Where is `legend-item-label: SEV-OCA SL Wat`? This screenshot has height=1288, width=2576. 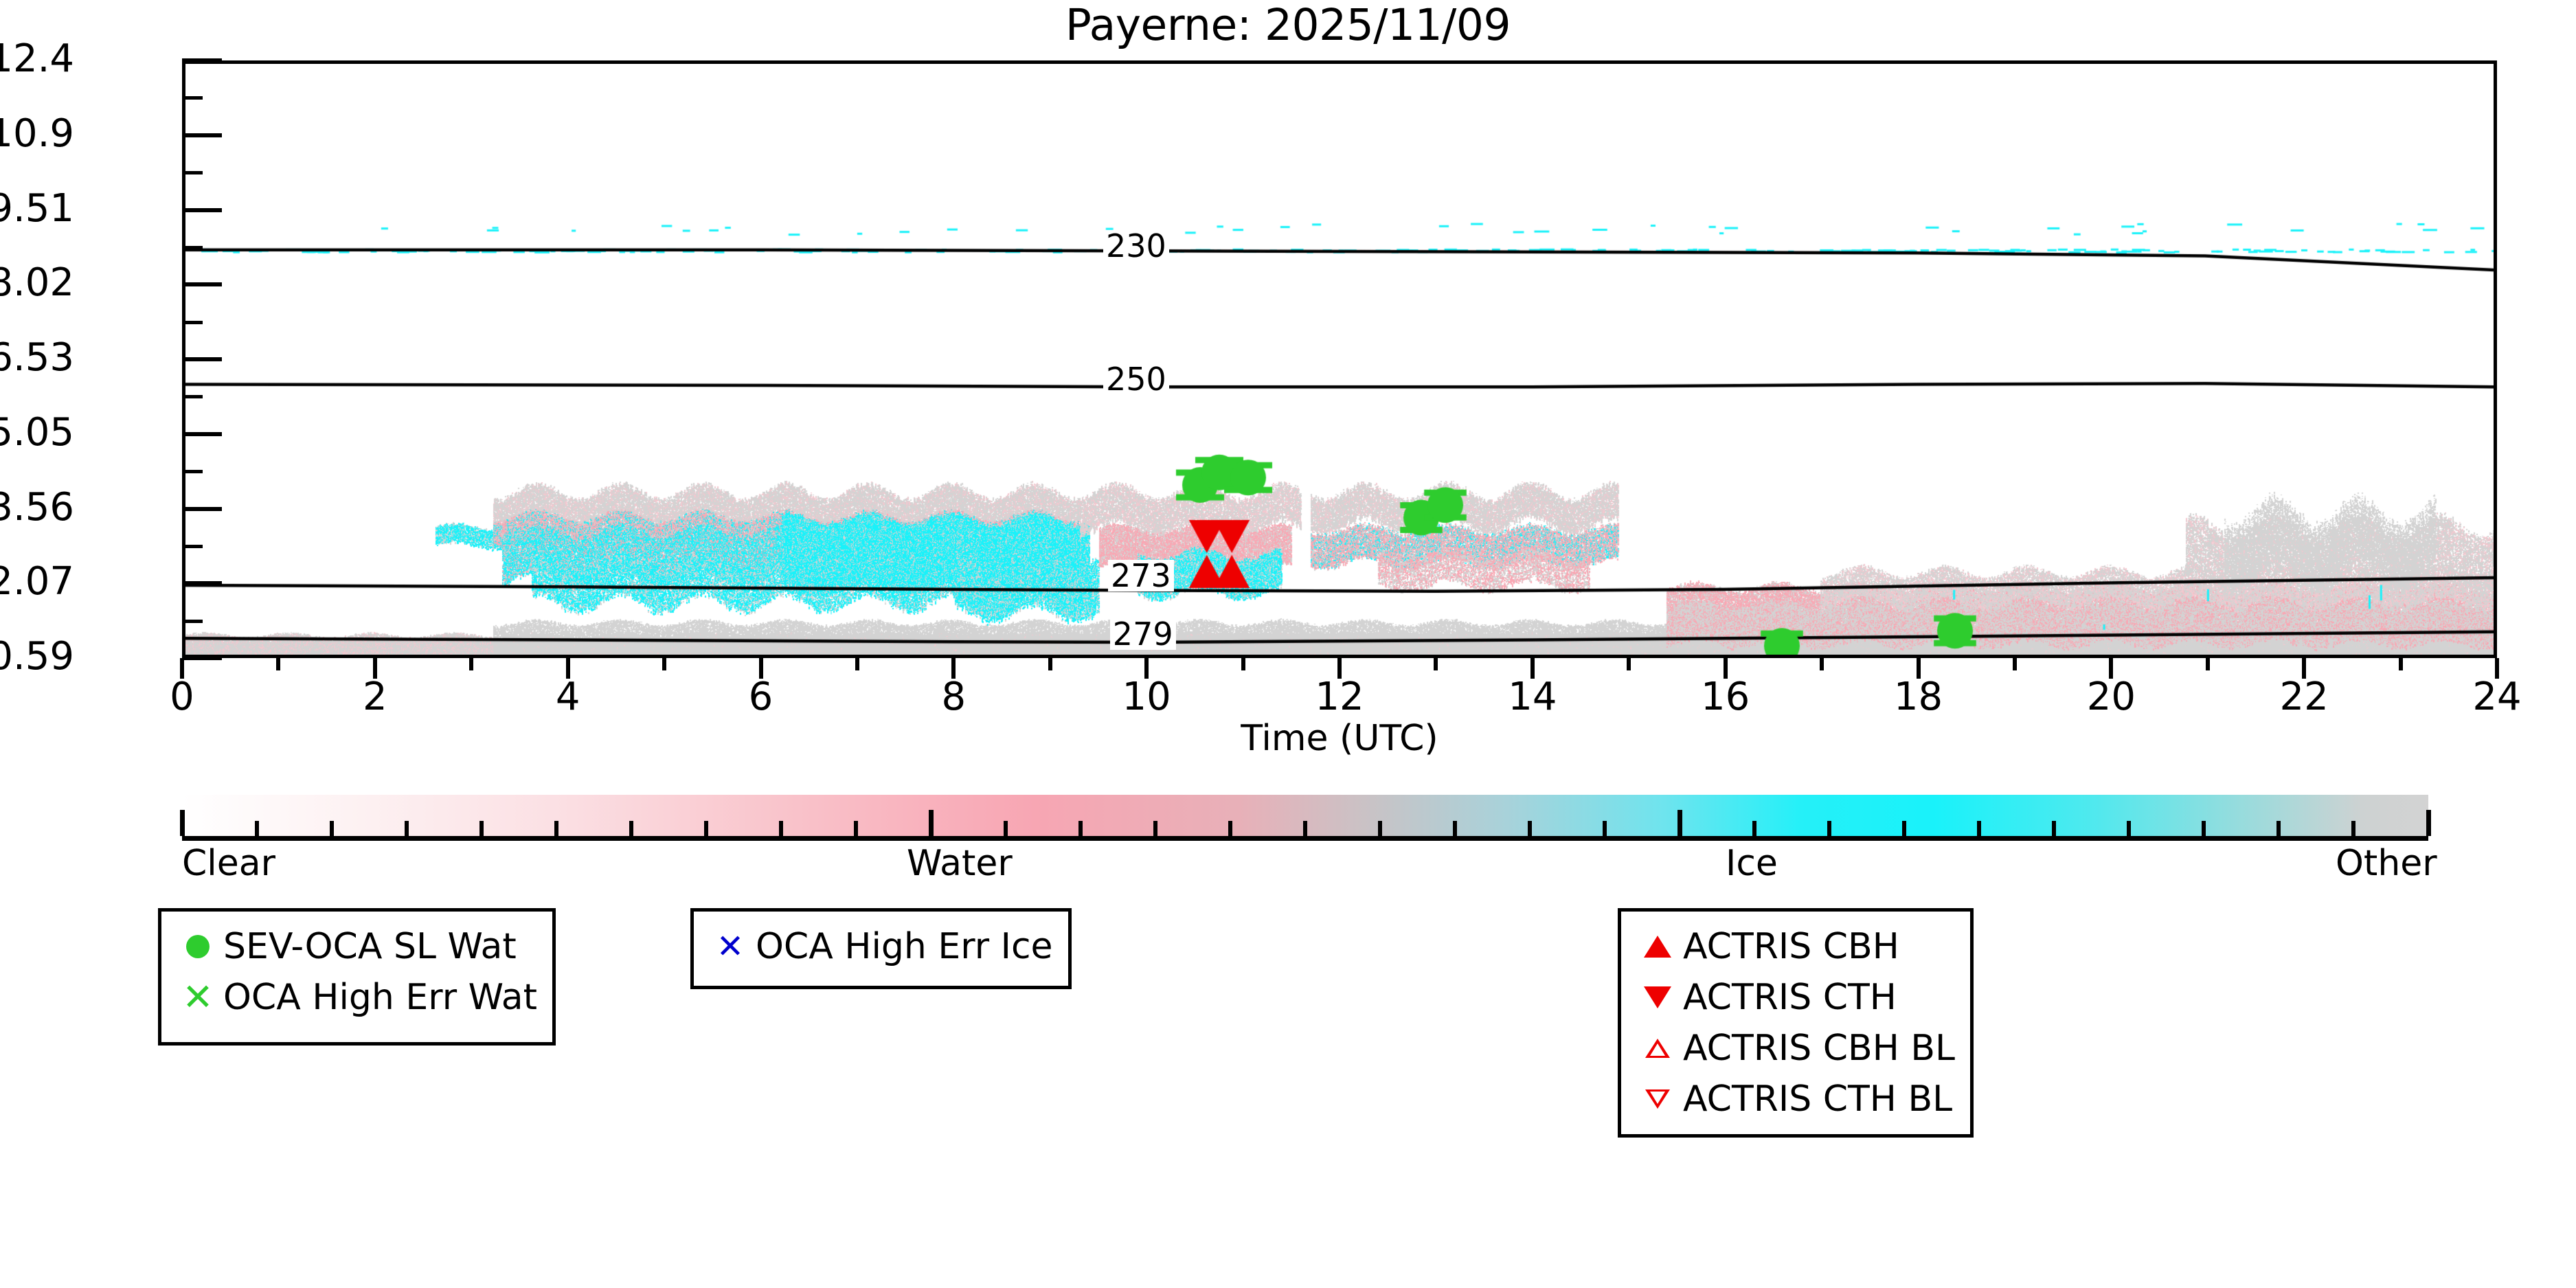 legend-item-label: SEV-OCA SL Wat is located at coordinates (370, 946).